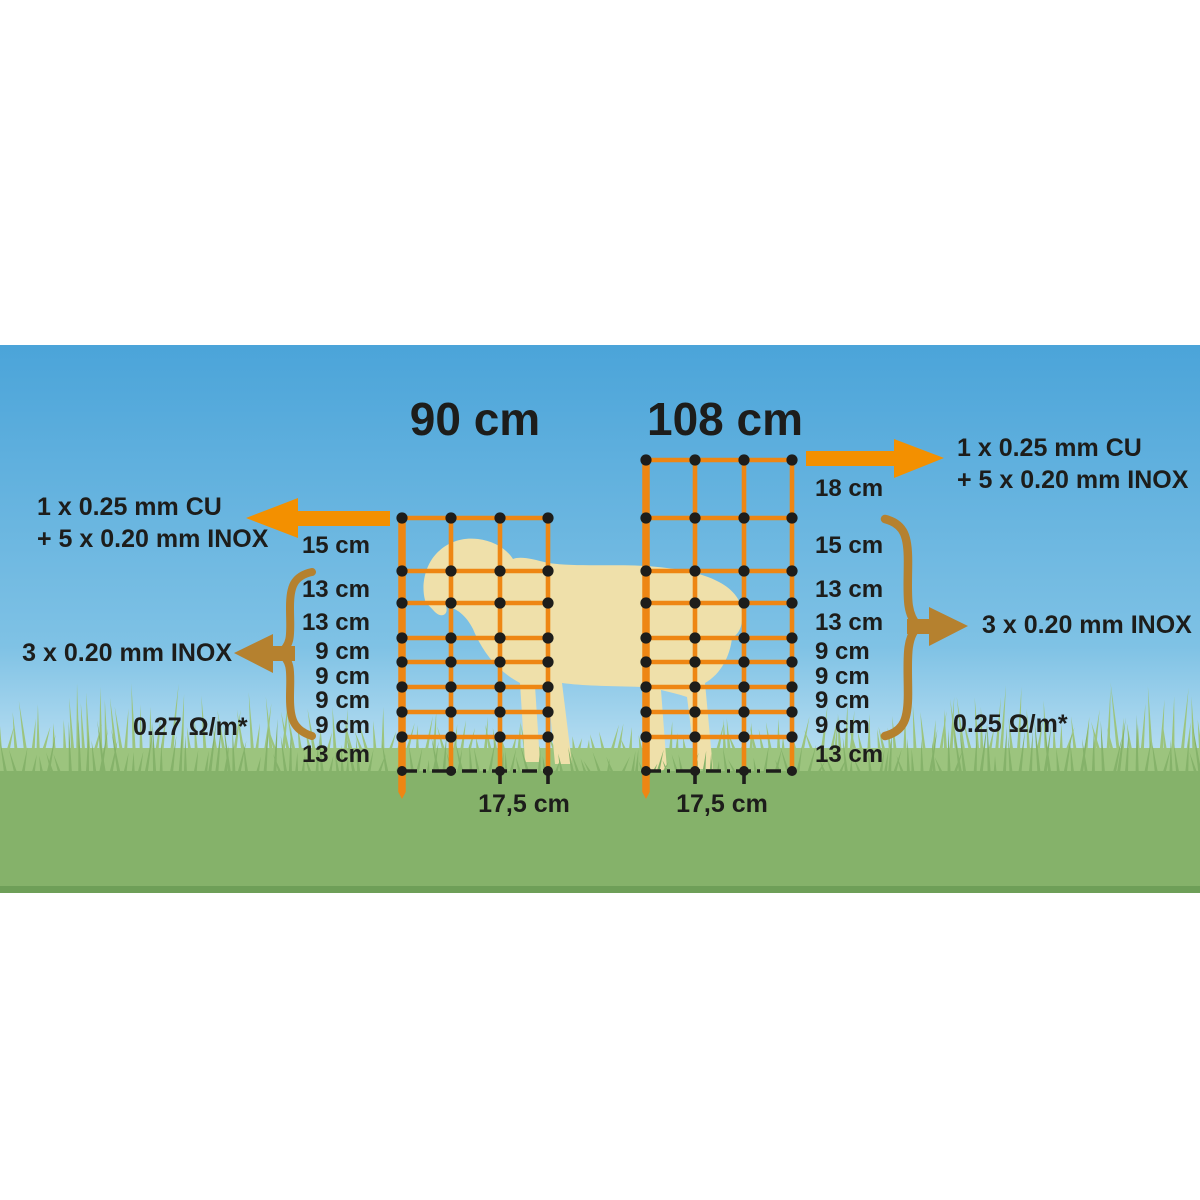  I want to click on net-108-resistance: 0.25 Ω/m*, so click(1010, 724).